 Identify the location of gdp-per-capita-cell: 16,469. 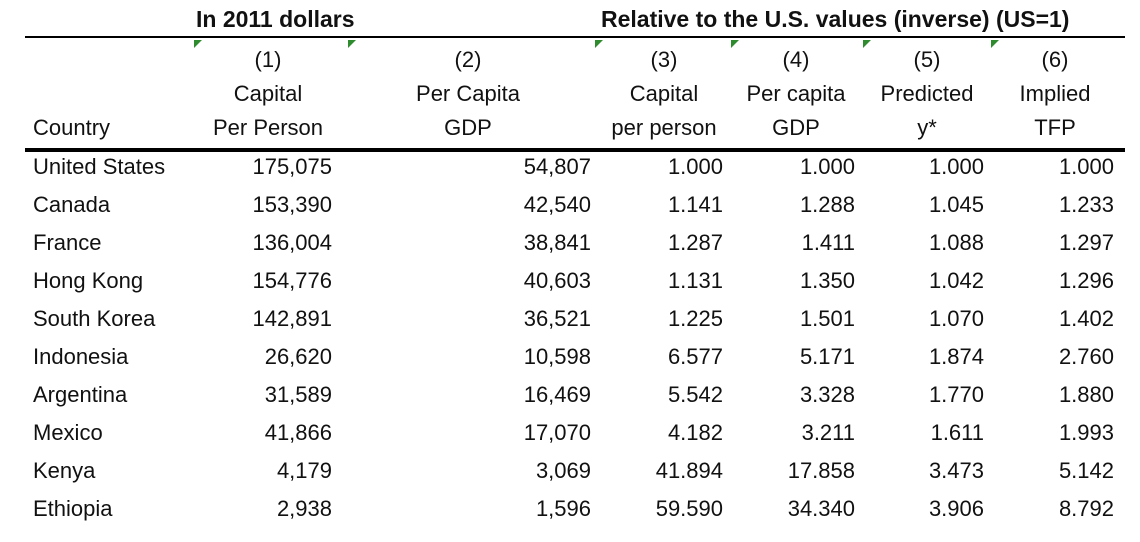
(557, 394).